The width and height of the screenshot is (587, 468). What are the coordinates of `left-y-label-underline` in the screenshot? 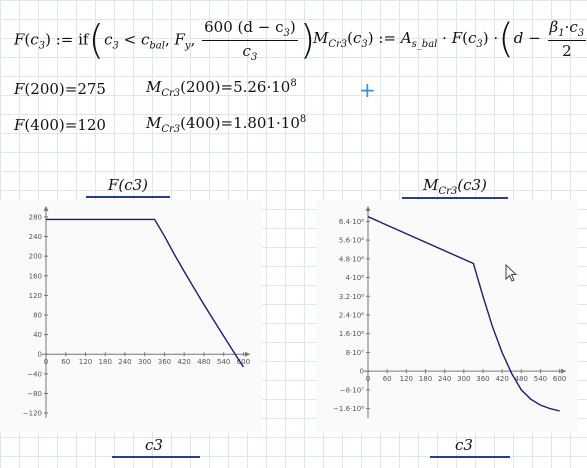 It's located at (128, 197).